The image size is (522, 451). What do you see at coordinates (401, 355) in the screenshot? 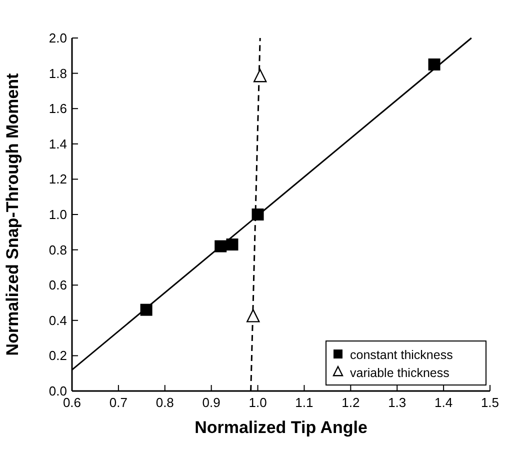
I see `legend-label: constant thickness` at bounding box center [401, 355].